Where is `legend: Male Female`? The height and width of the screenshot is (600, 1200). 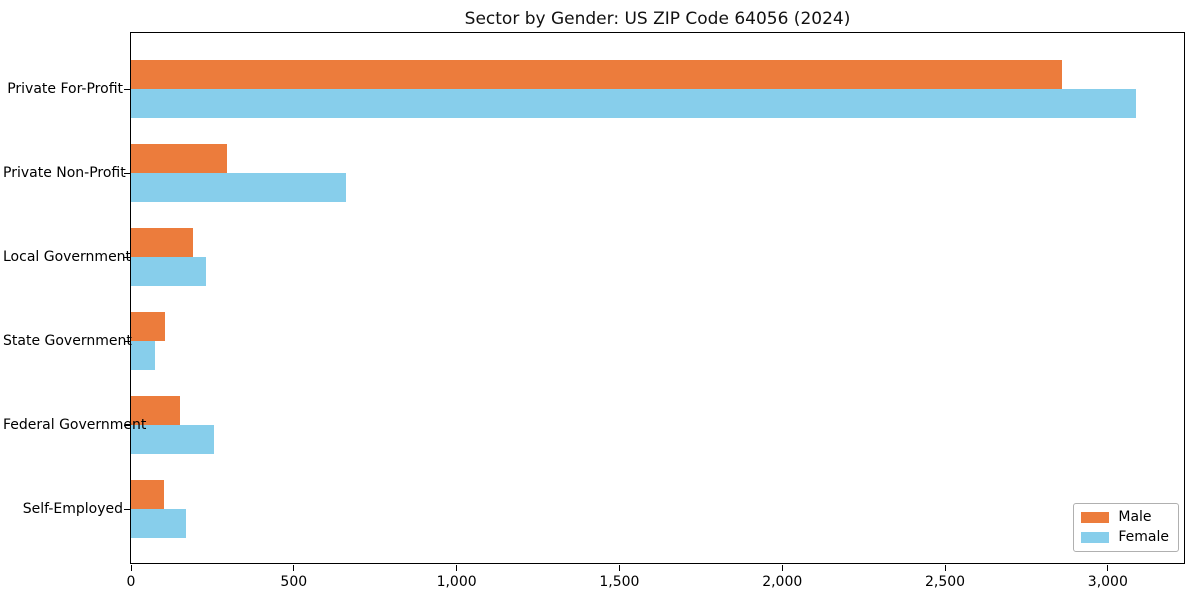 legend: Male Female is located at coordinates (1126, 527).